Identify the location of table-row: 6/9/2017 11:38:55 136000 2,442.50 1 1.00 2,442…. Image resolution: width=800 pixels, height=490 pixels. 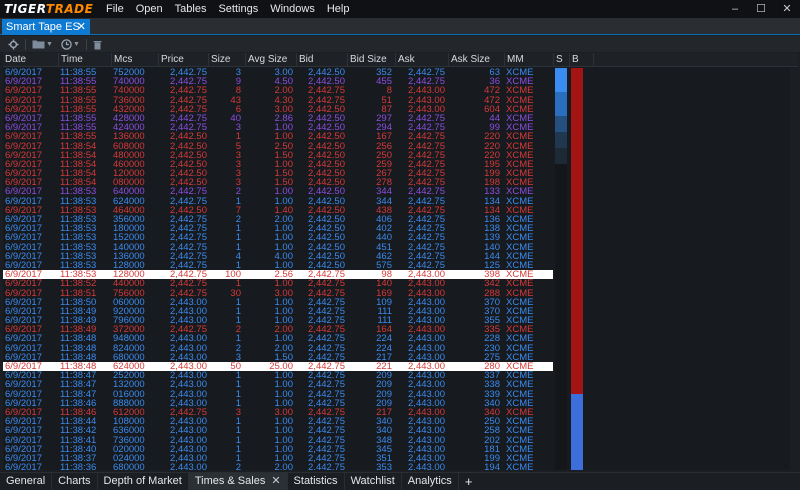
(278, 137).